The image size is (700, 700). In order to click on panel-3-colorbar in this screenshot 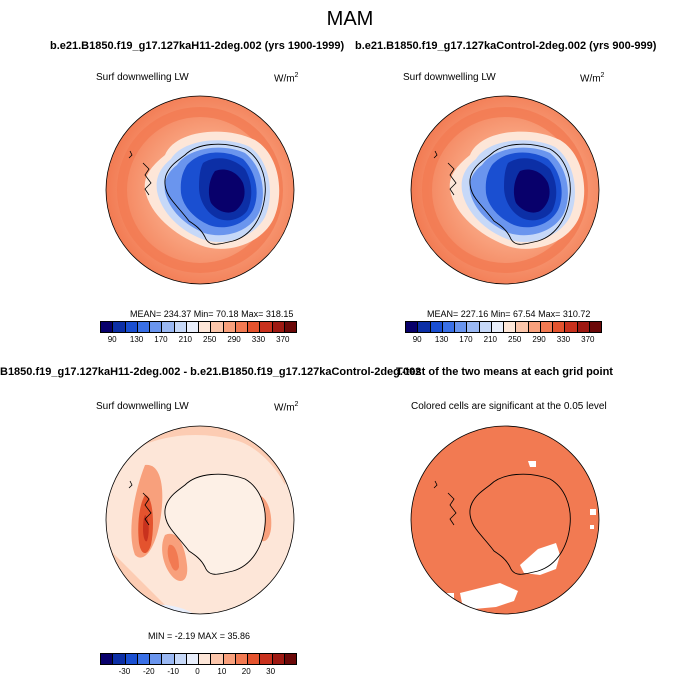, I will do `click(198, 659)`.